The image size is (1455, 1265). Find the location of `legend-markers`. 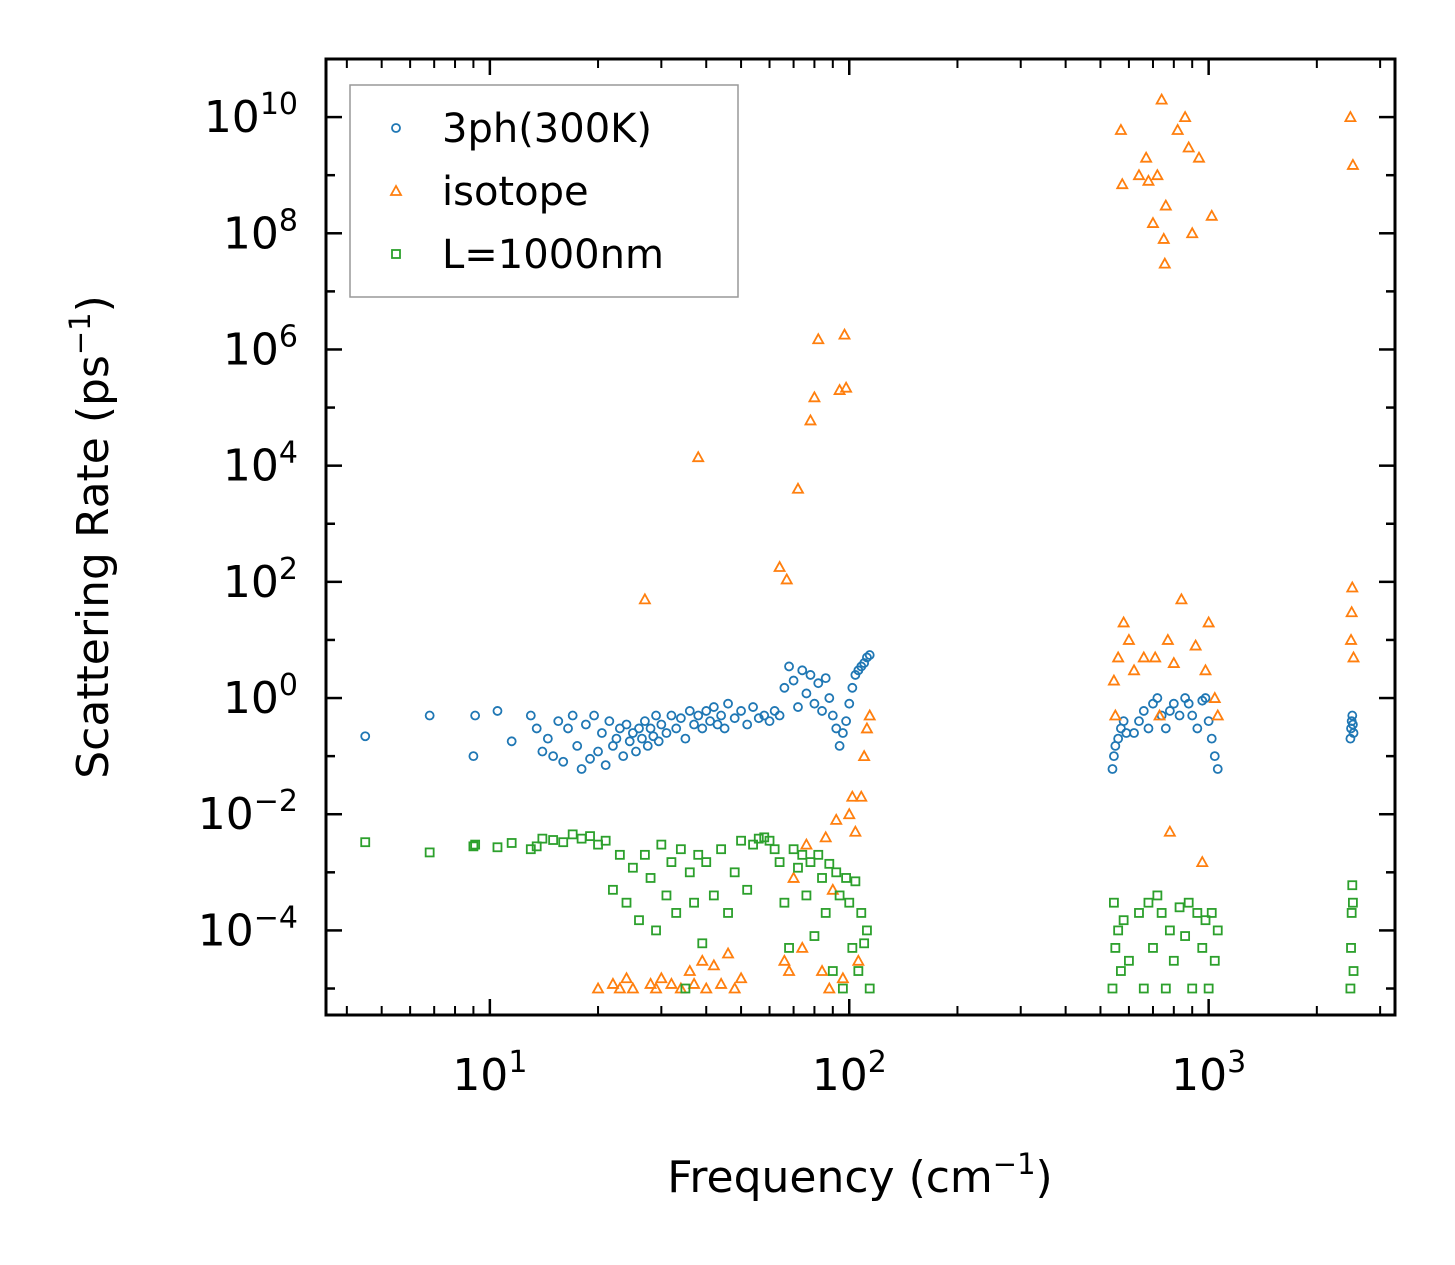

legend-markers is located at coordinates (396, 191).